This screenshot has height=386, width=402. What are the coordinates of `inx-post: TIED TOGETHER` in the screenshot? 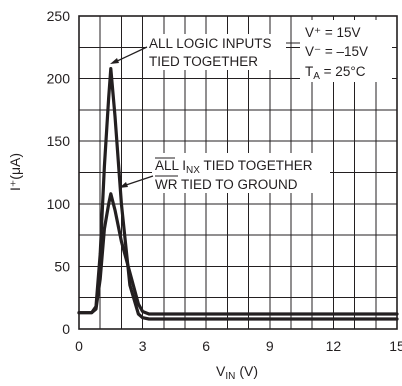 It's located at (256, 165).